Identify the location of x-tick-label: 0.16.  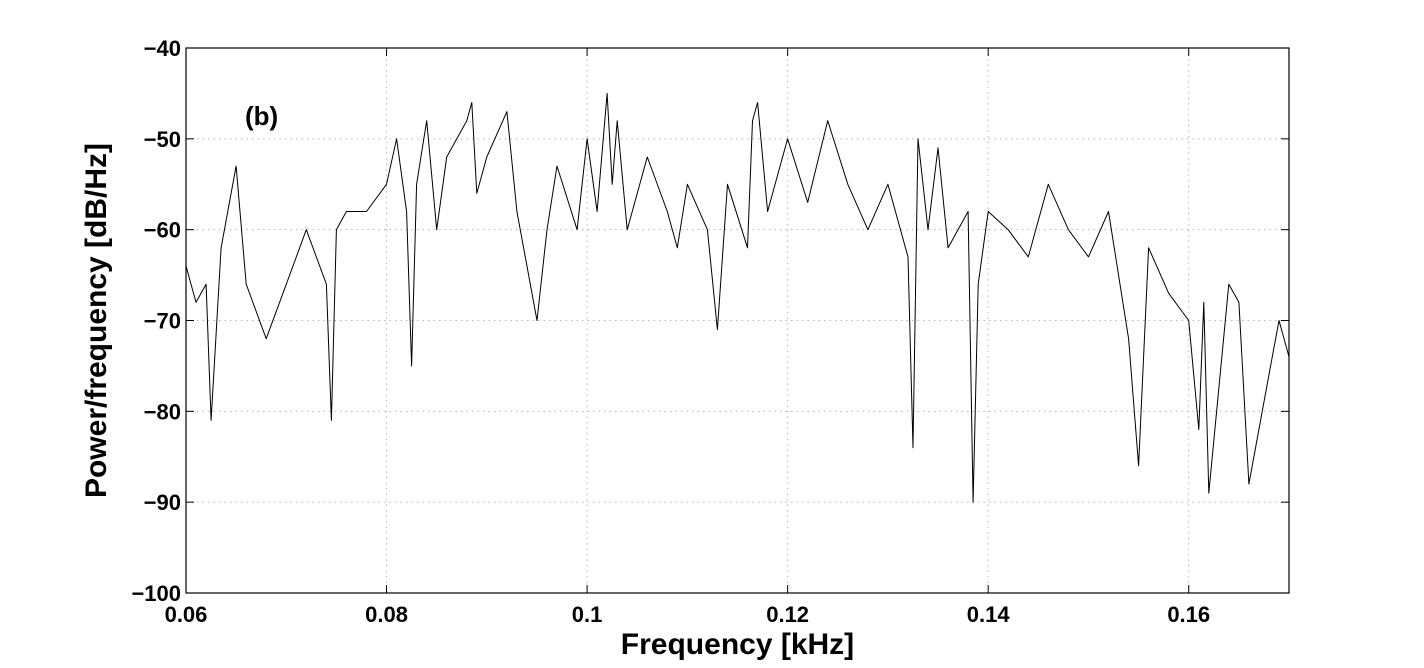
(1188, 614).